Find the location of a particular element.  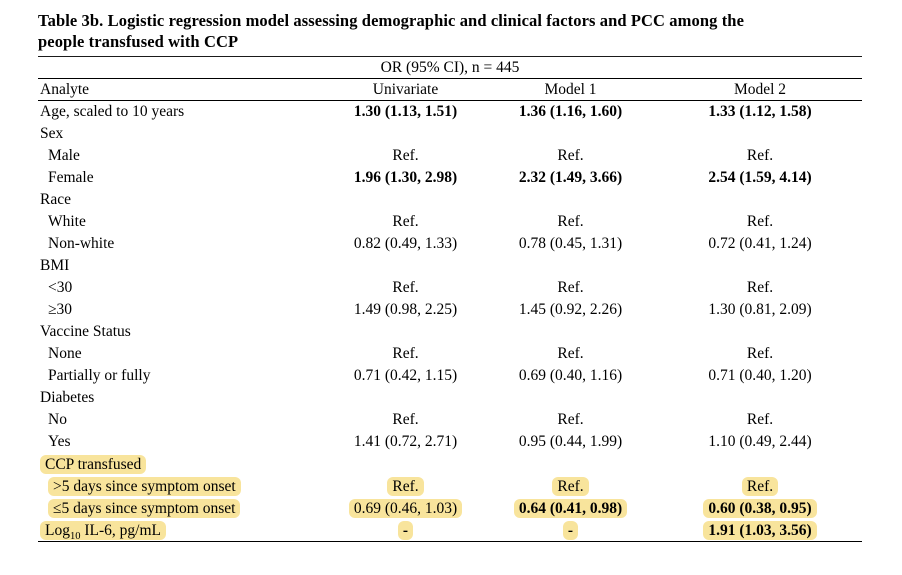

table-row: Diabetes is located at coordinates (450, 398).